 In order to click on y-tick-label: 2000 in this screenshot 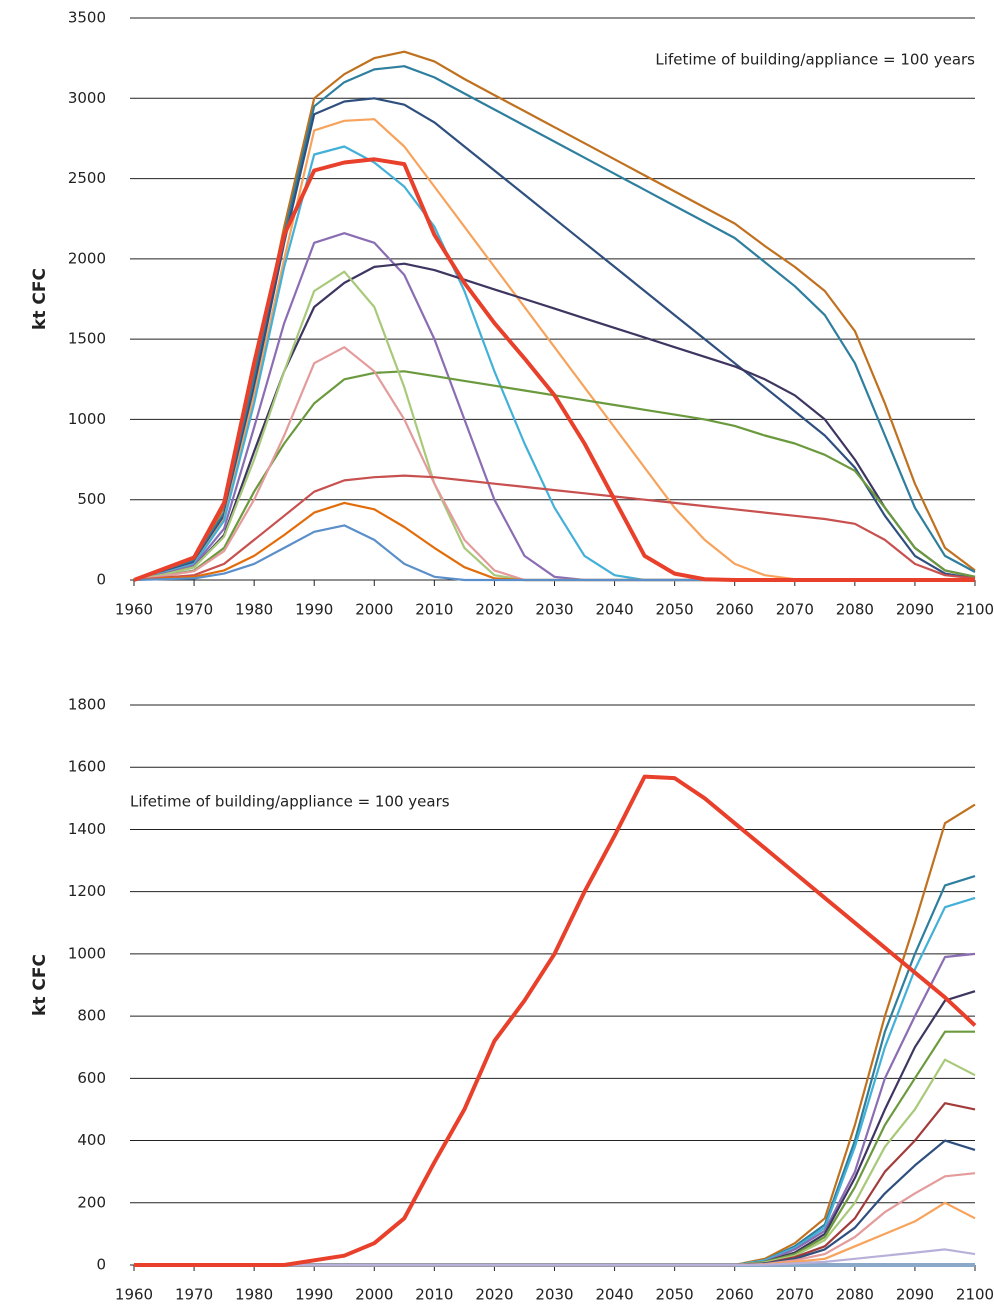, I will do `click(87, 258)`.